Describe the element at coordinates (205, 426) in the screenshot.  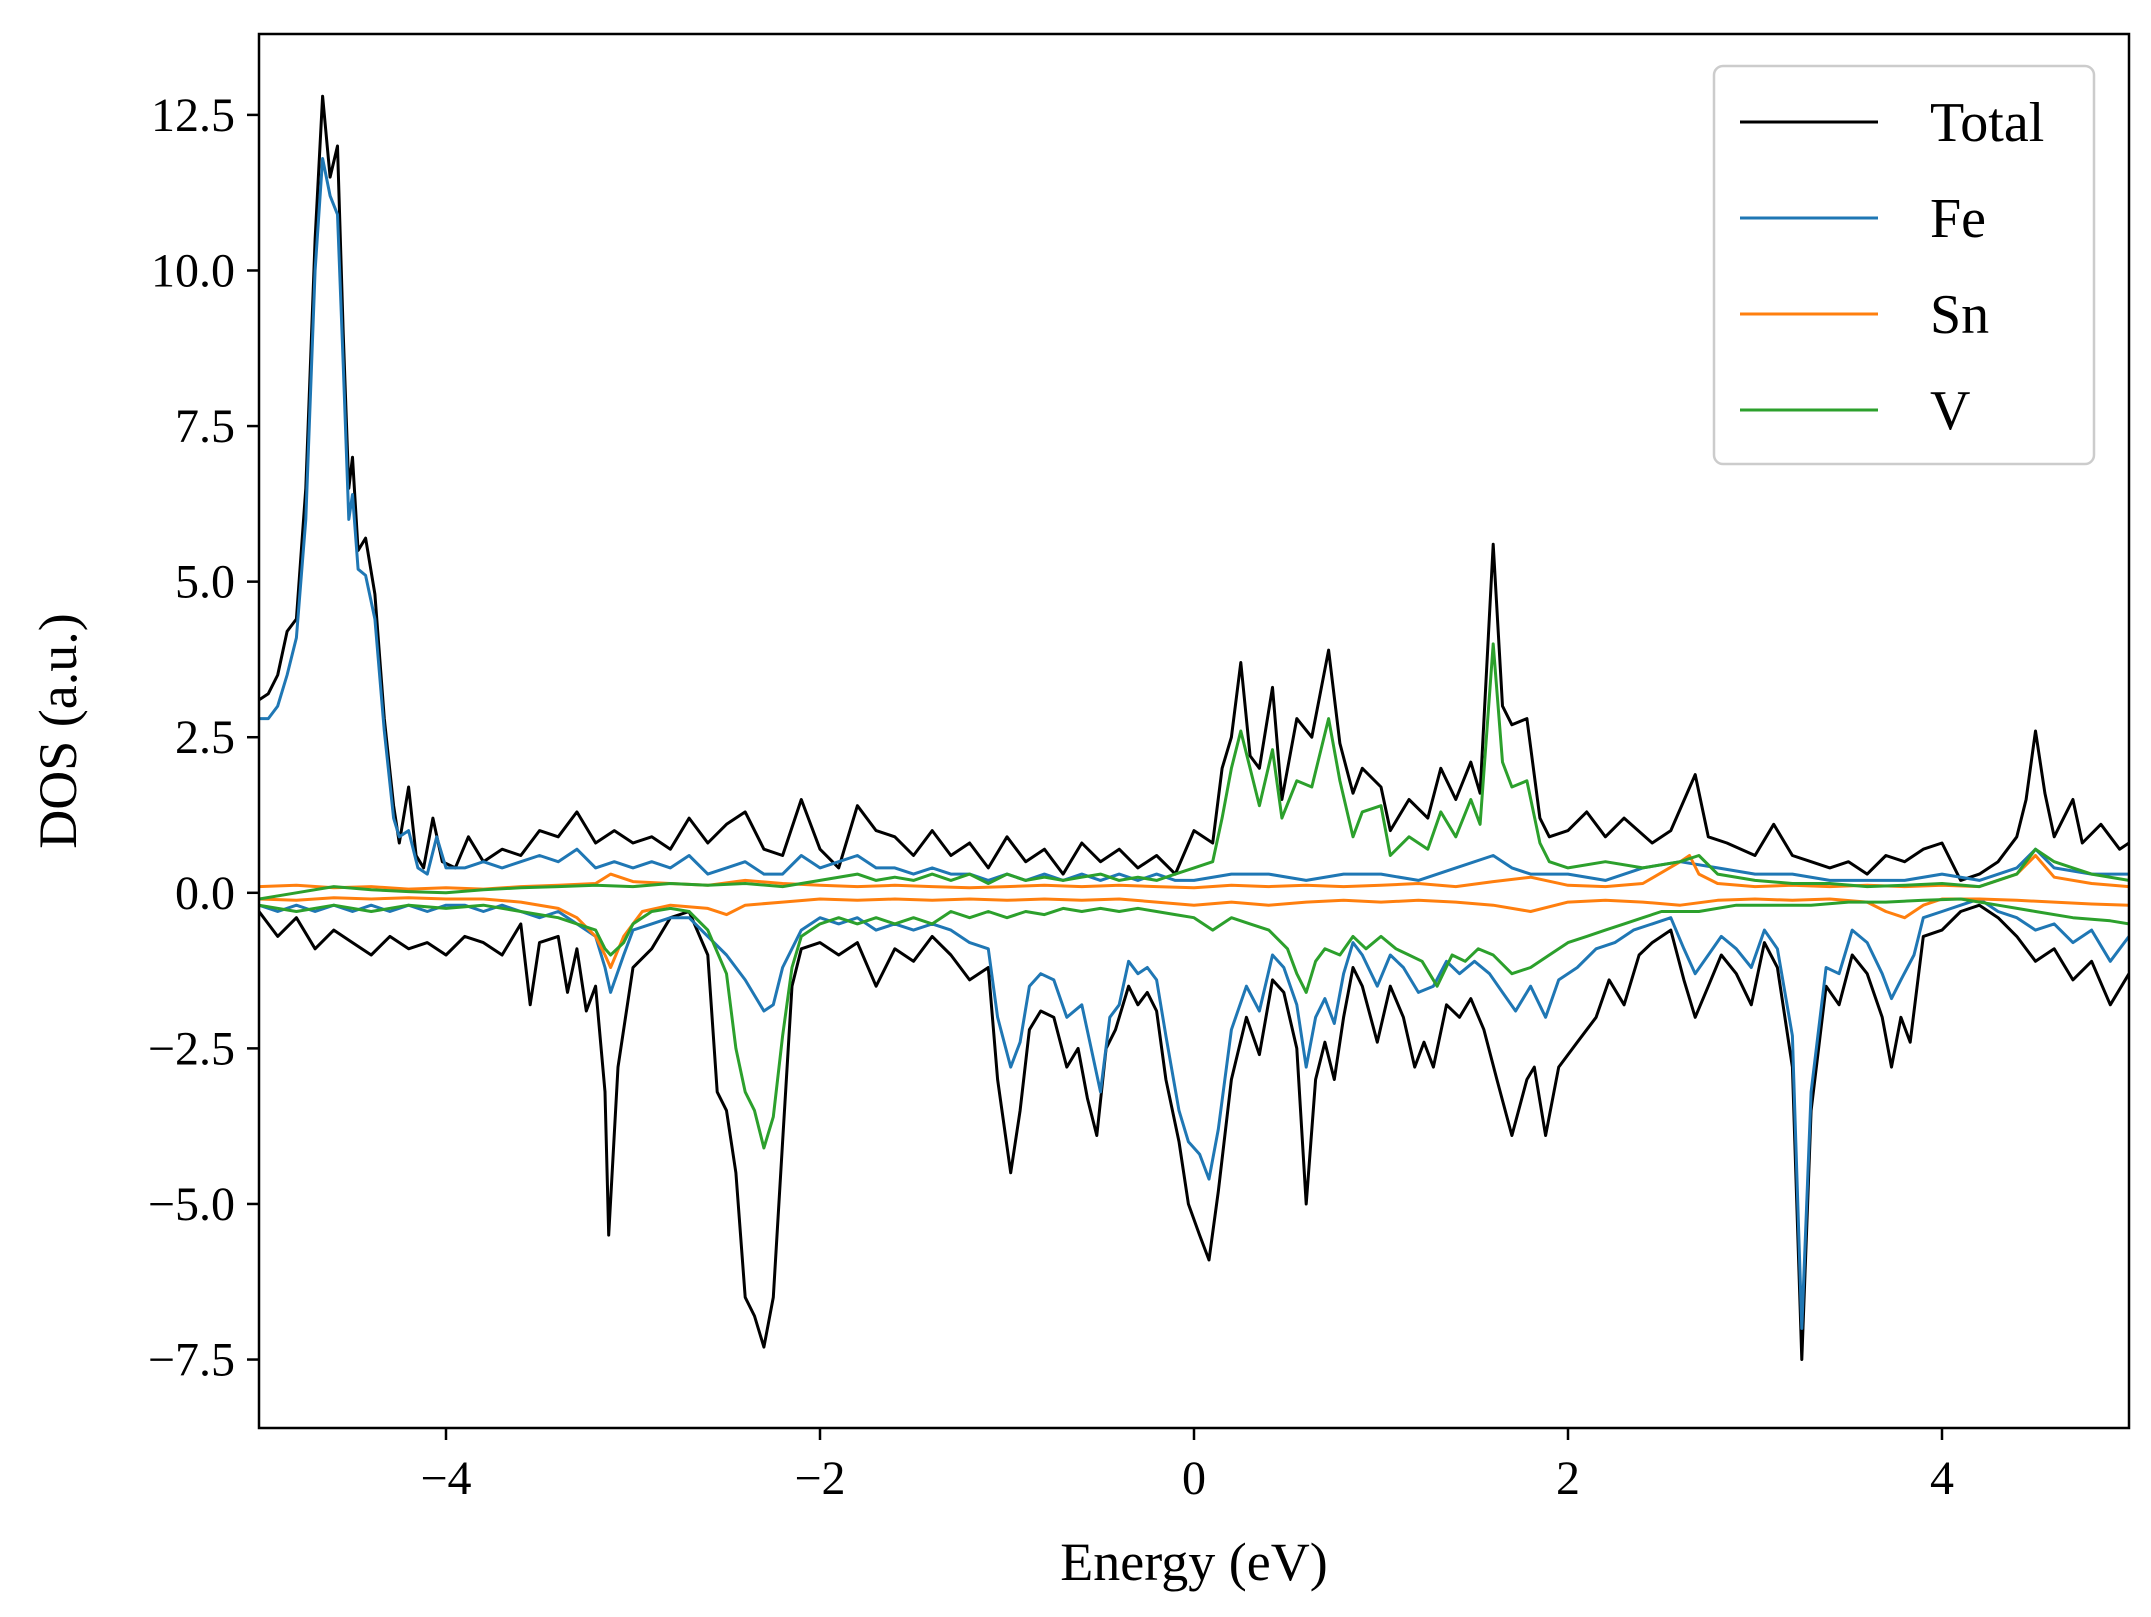
I see `y-tick-label: 7.5` at that location.